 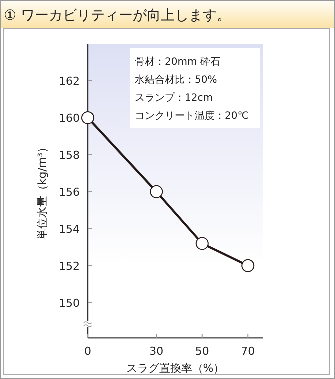 What do you see at coordinates (69, 192) in the screenshot?
I see `y-tick-label: 156` at bounding box center [69, 192].